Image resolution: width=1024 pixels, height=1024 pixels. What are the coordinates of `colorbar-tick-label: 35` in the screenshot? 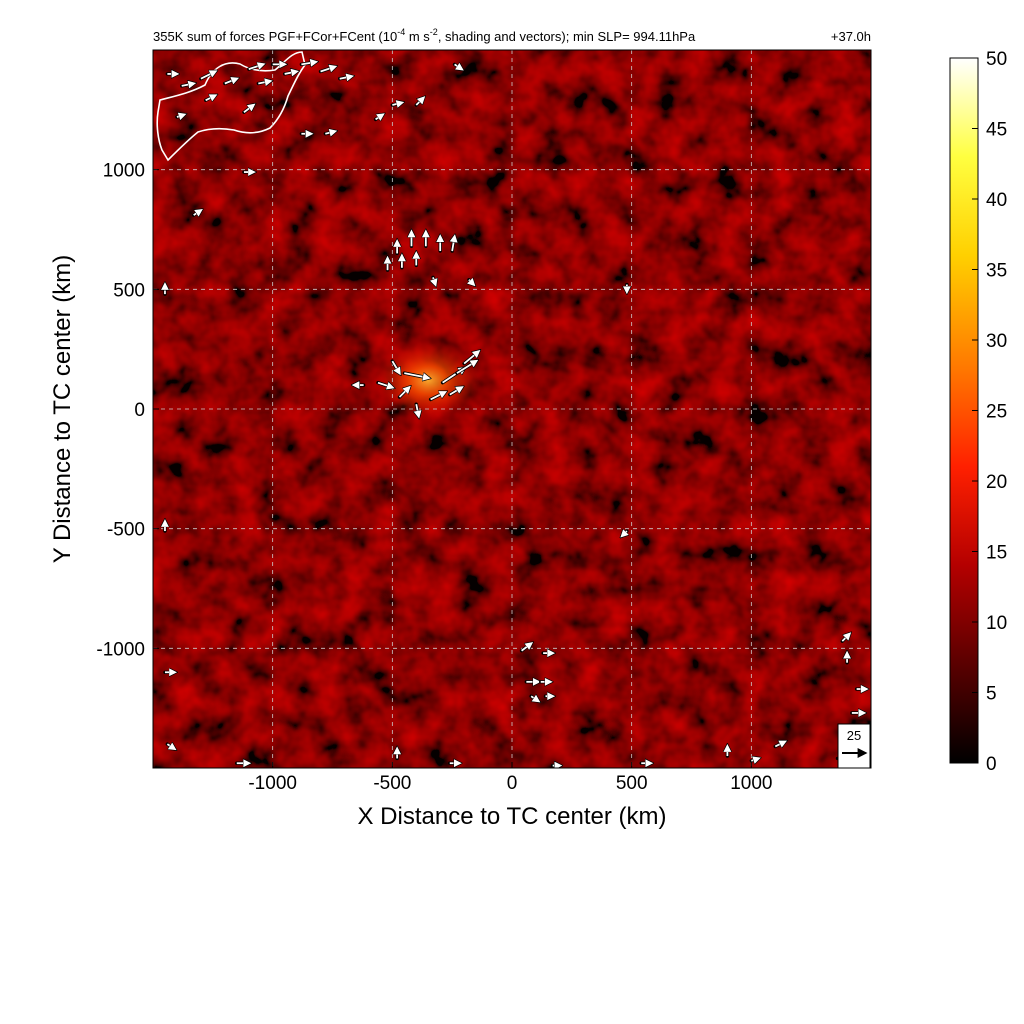 It's located at (996, 271).